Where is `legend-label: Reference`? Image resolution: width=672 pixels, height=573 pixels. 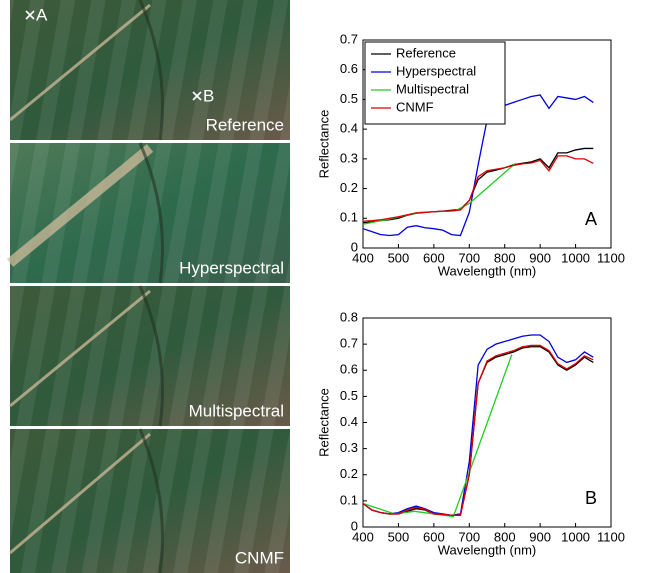 legend-label: Reference is located at coordinates (426, 52).